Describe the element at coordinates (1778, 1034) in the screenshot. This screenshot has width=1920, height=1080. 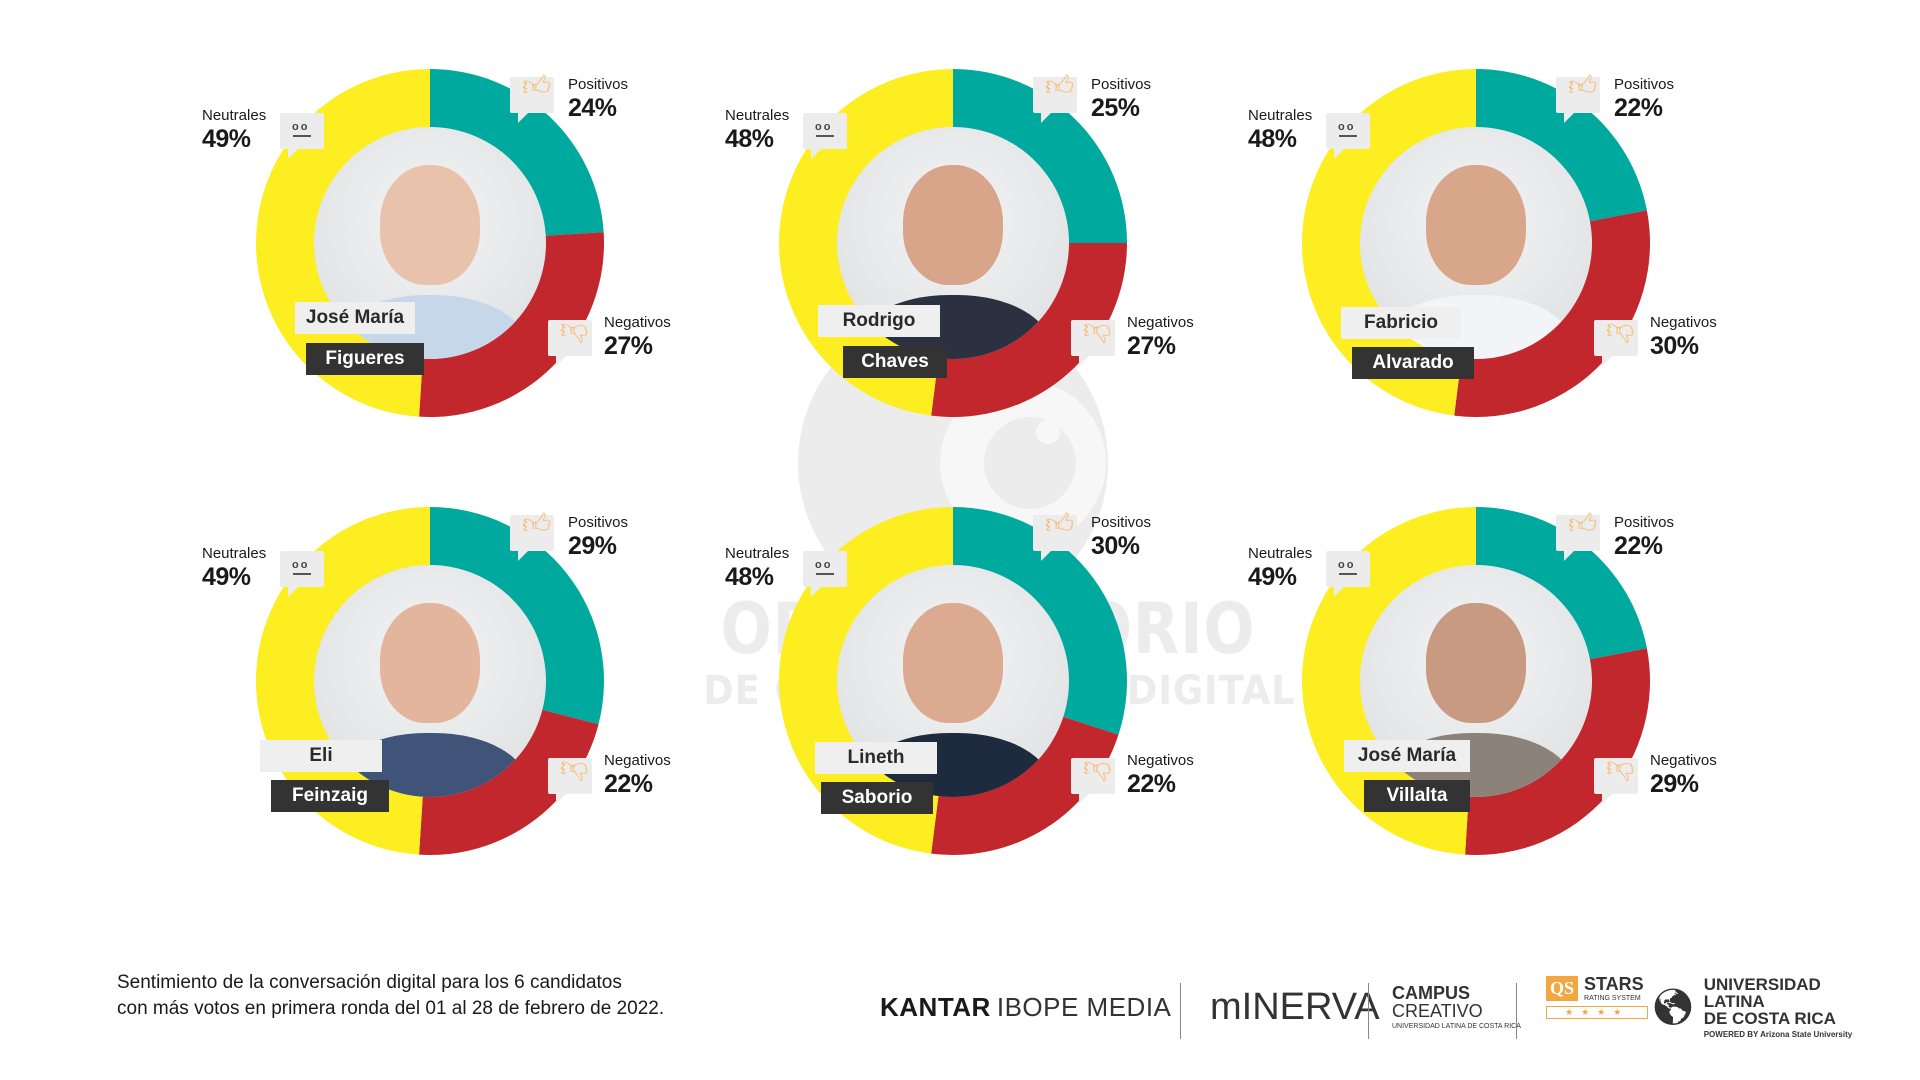
I see `ulatina-powered: POWERED BY Arizona State University` at that location.